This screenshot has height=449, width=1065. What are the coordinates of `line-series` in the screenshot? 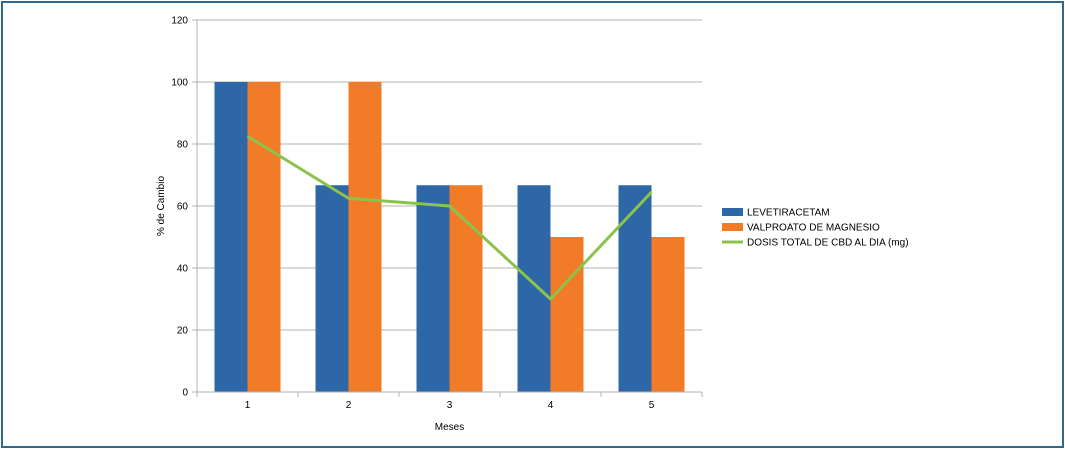 It's located at (449, 217).